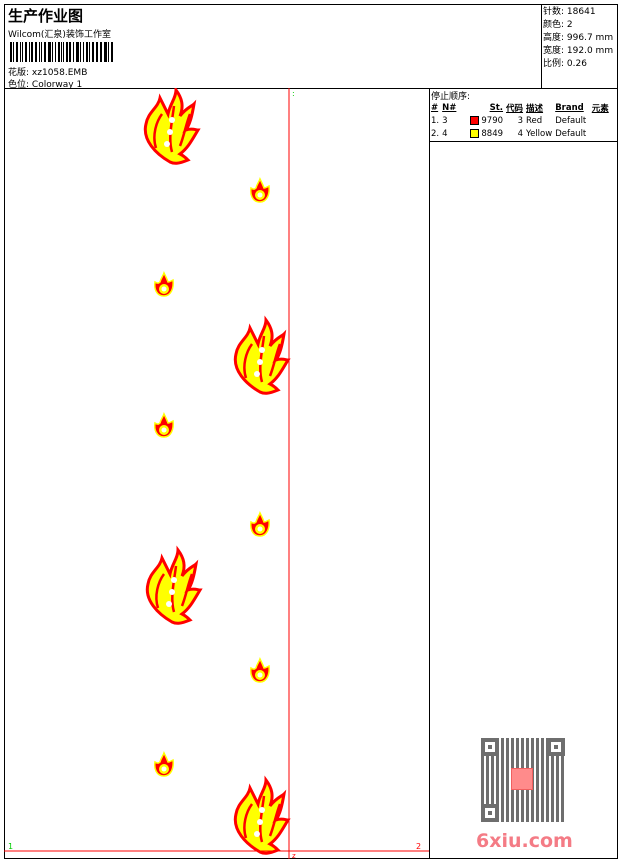 This screenshot has height=860, width=620. I want to click on stitch-count: 针数: 18641, so click(569, 12).